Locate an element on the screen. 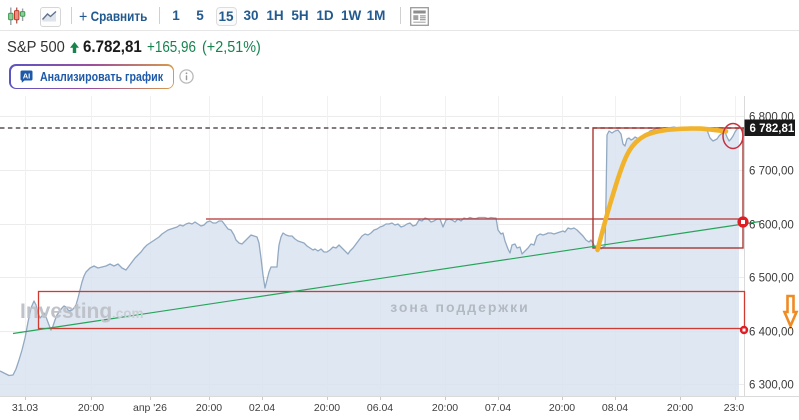 The image size is (799, 420). svg-text: 6 300,00 is located at coordinates (771, 386).